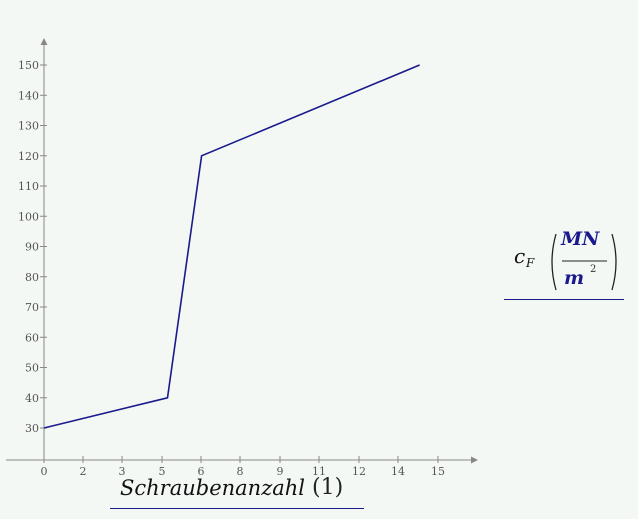 The image size is (638, 519). What do you see at coordinates (530, 263) in the screenshot?
I see `y-label-subscript: F` at bounding box center [530, 263].